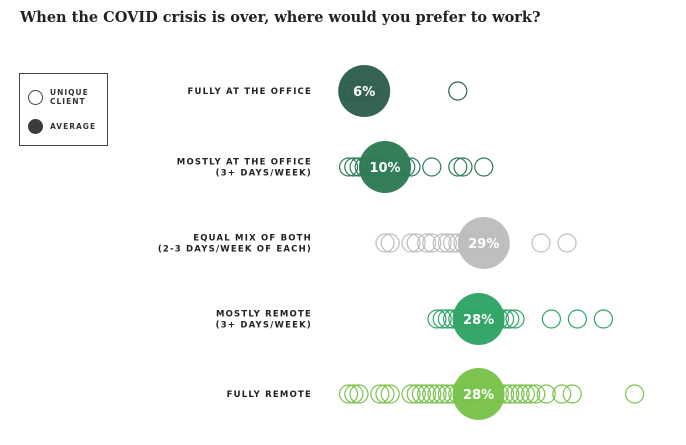 The width and height of the screenshot is (686, 445). I want to click on category-row: FULLY AT THE OFFICE 6%, so click(327, 91).